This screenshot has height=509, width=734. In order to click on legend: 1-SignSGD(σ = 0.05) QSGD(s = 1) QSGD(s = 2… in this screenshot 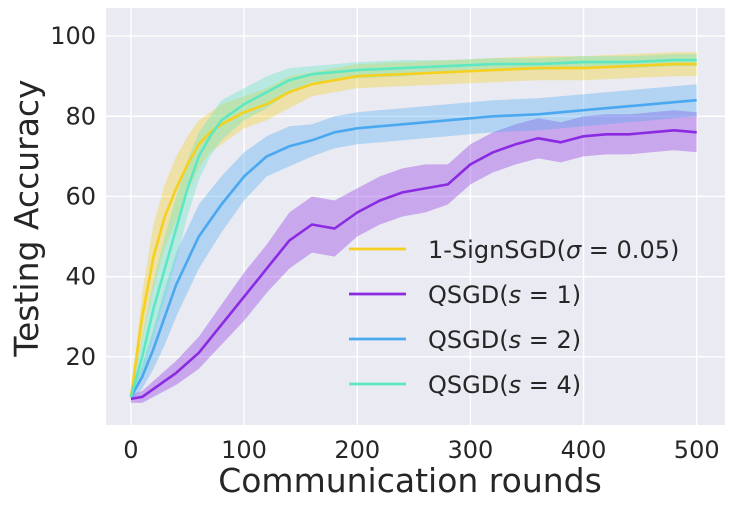, I will do `click(514, 317)`.